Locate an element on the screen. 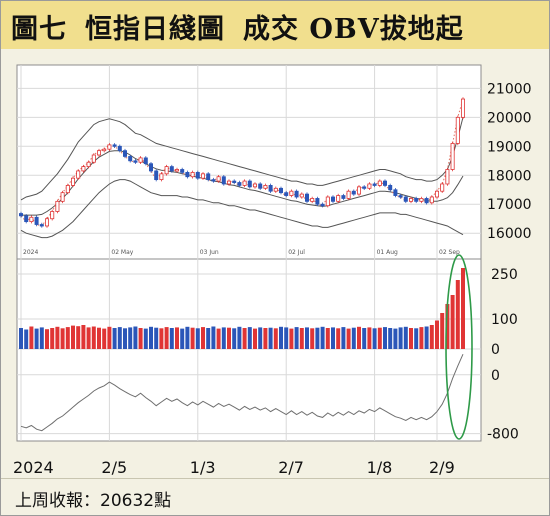 Image resolution: width=550 pixels, height=516 pixels. x-tick-label-small: 01 Aug is located at coordinates (387, 252).